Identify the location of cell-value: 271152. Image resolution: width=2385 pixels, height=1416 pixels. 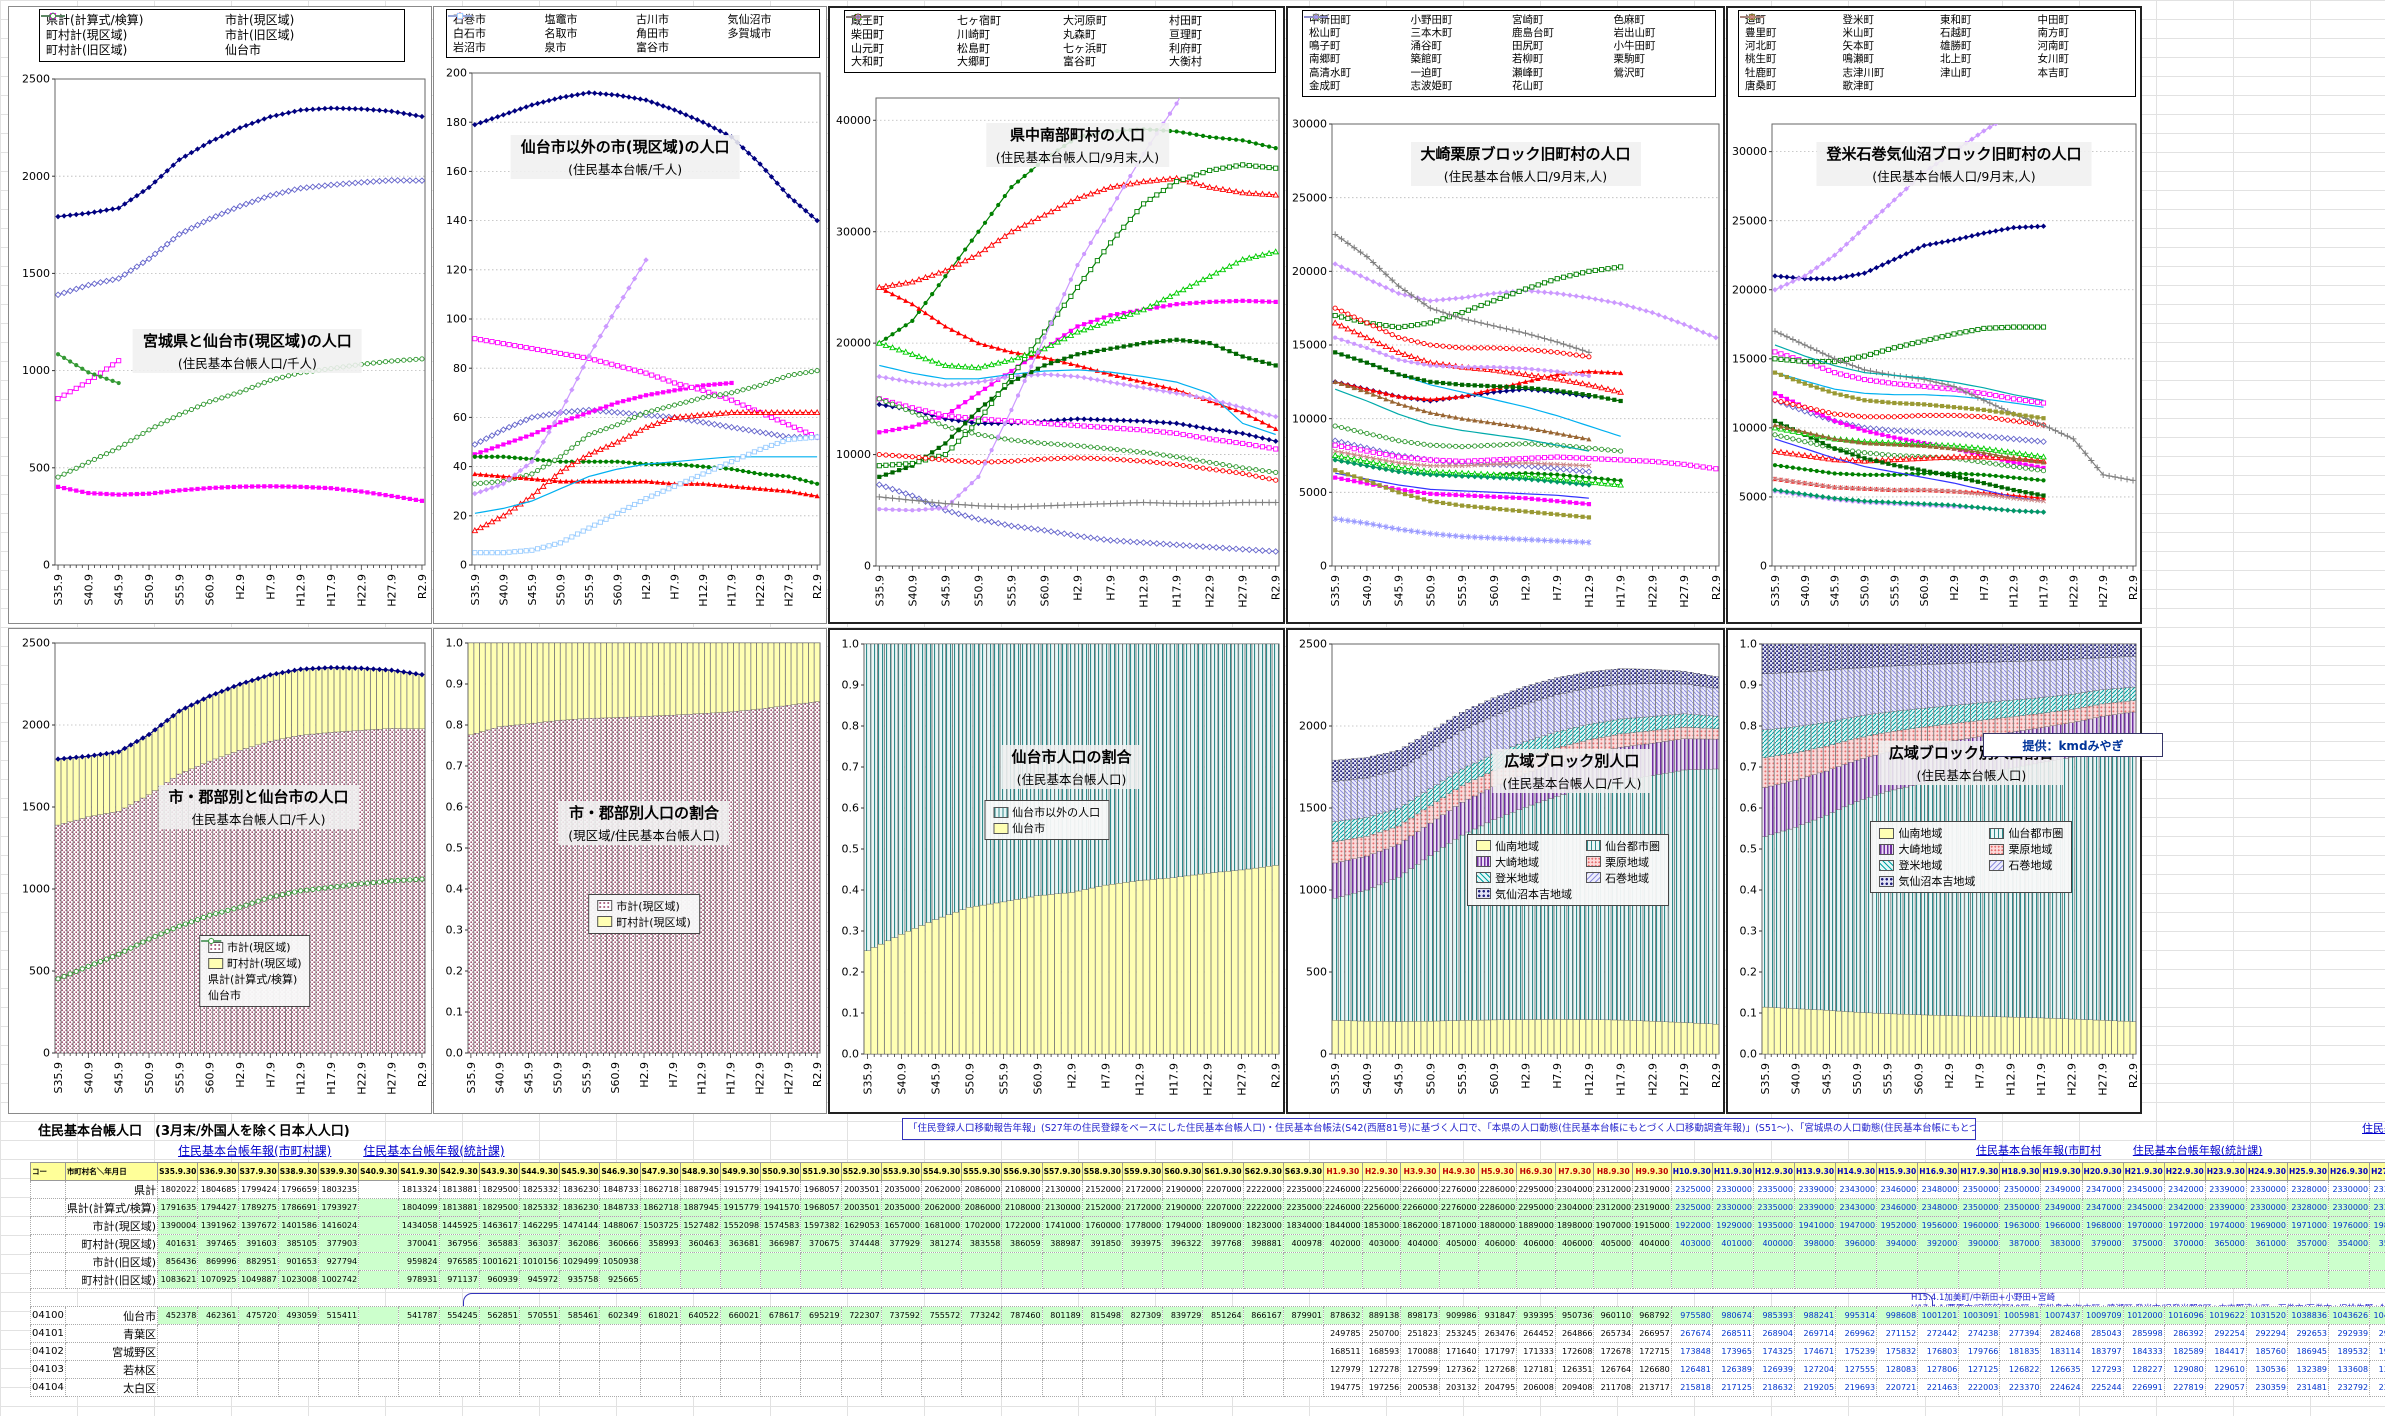
(1897, 1333).